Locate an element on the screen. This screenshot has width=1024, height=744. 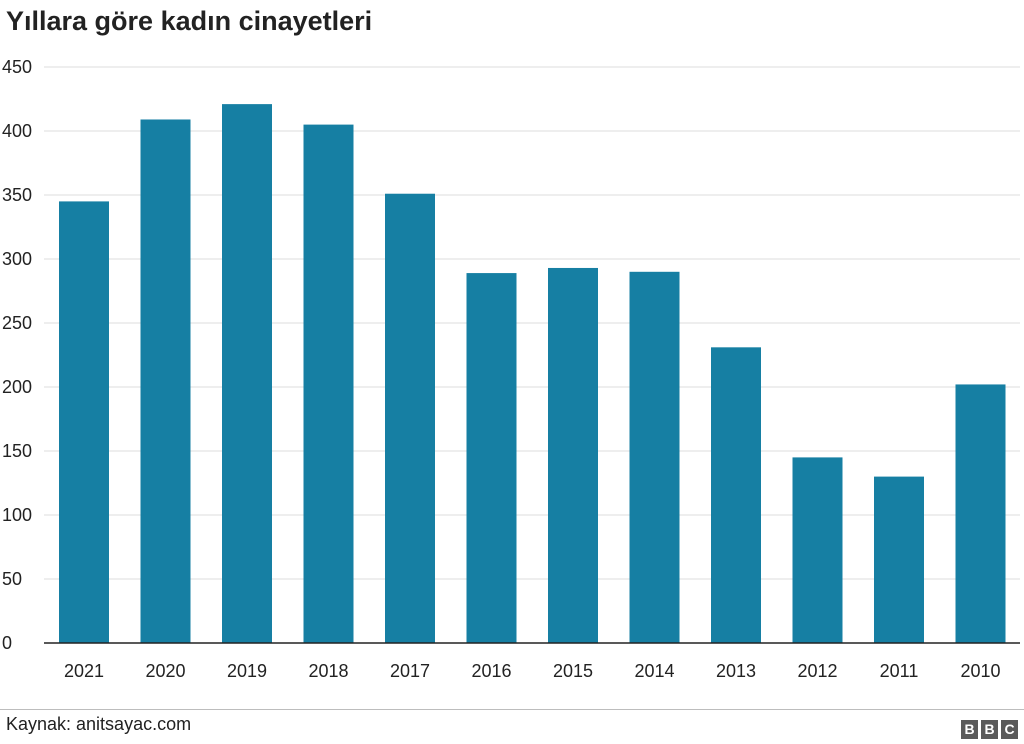
logo-letter: C is located at coordinates (1009, 729).